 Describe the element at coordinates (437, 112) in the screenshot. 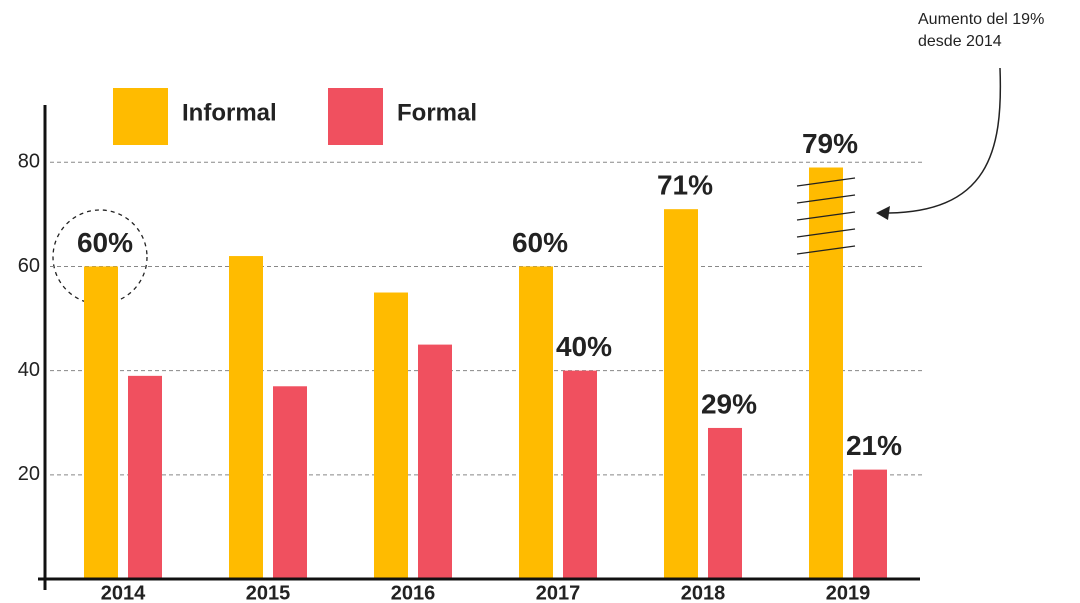

I see `legend-label: Formal` at that location.